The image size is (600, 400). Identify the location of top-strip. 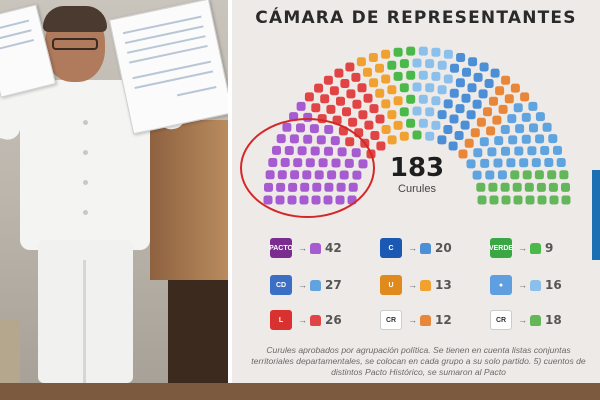
(416, 3).